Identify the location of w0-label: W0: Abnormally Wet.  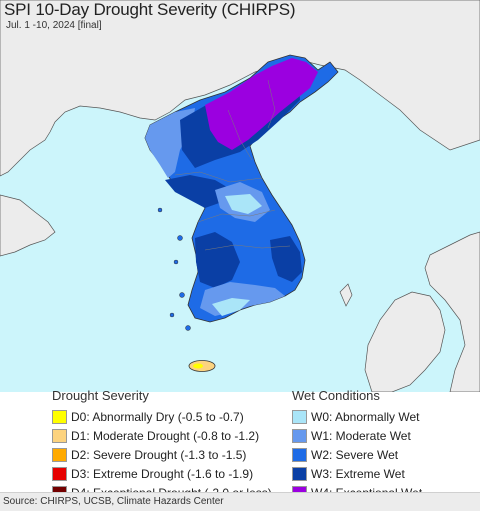
(365, 416).